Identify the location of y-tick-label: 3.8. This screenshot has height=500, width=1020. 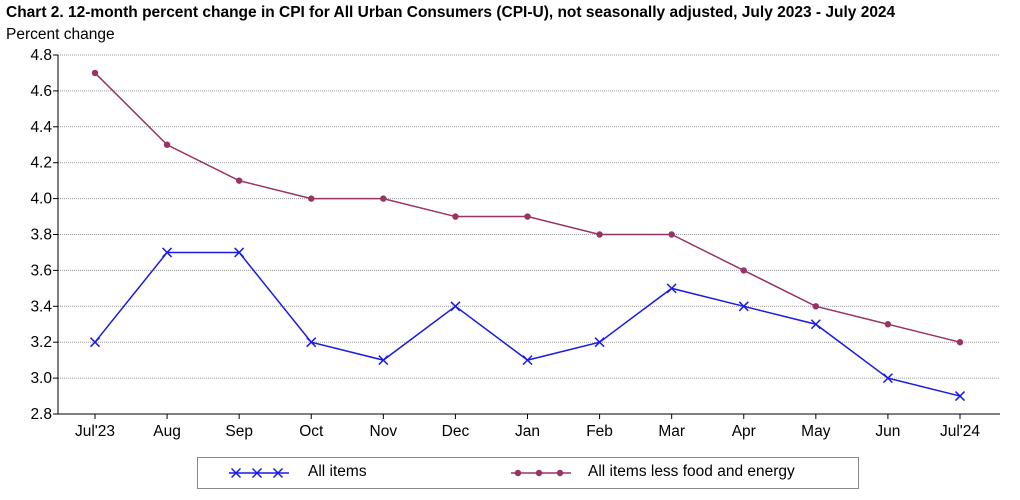
(41, 235).